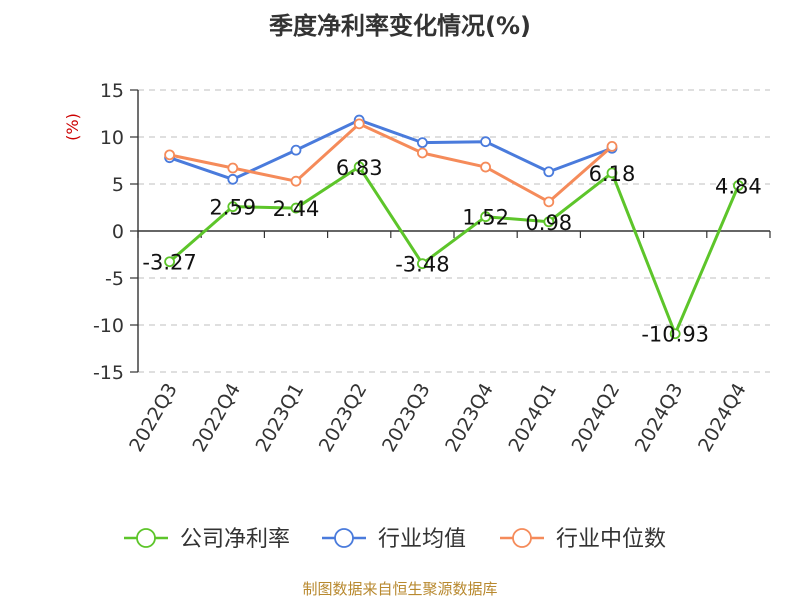  Describe the element at coordinates (118, 185) in the screenshot. I see `y-tick-label: 5` at that location.